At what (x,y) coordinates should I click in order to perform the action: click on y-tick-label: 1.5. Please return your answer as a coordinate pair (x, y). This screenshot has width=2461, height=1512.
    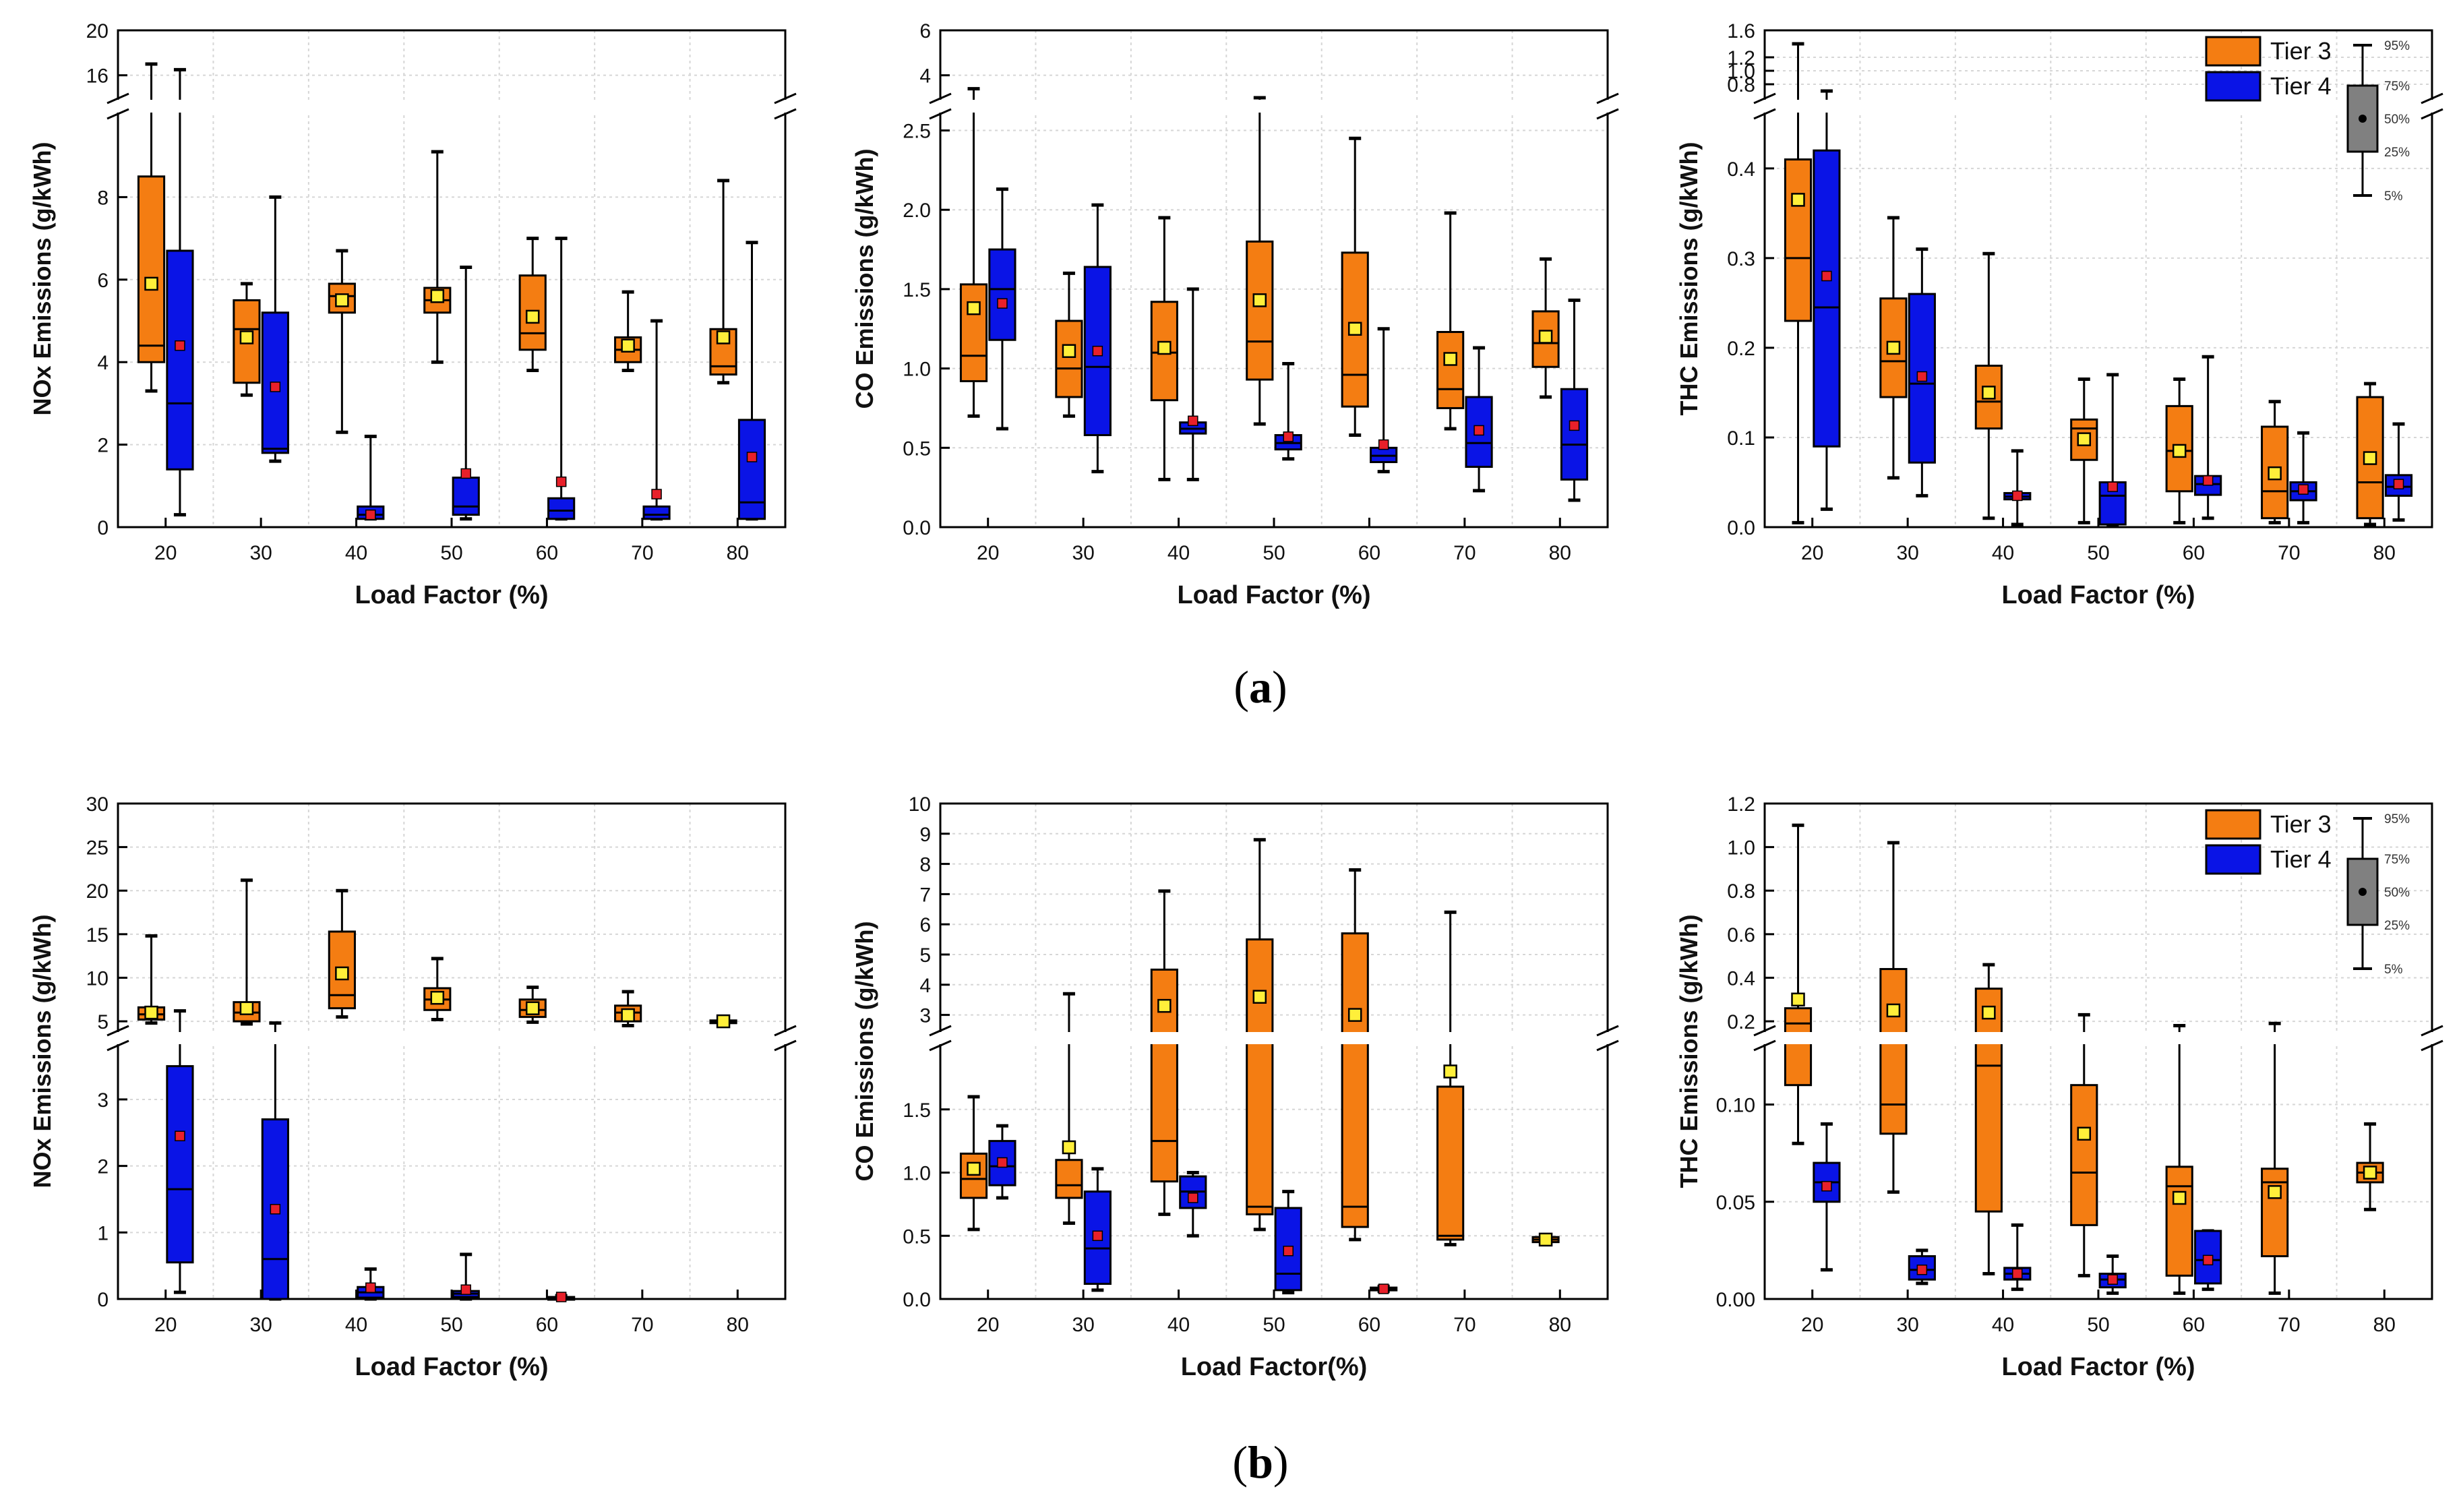
    Looking at the image, I should click on (917, 290).